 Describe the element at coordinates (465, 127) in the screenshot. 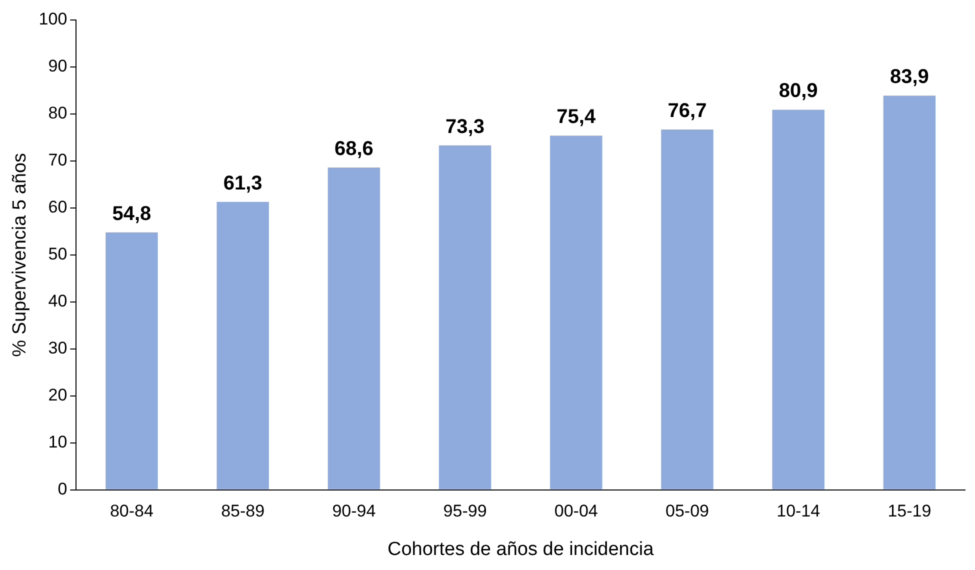

I see `data-label: 73,3` at that location.